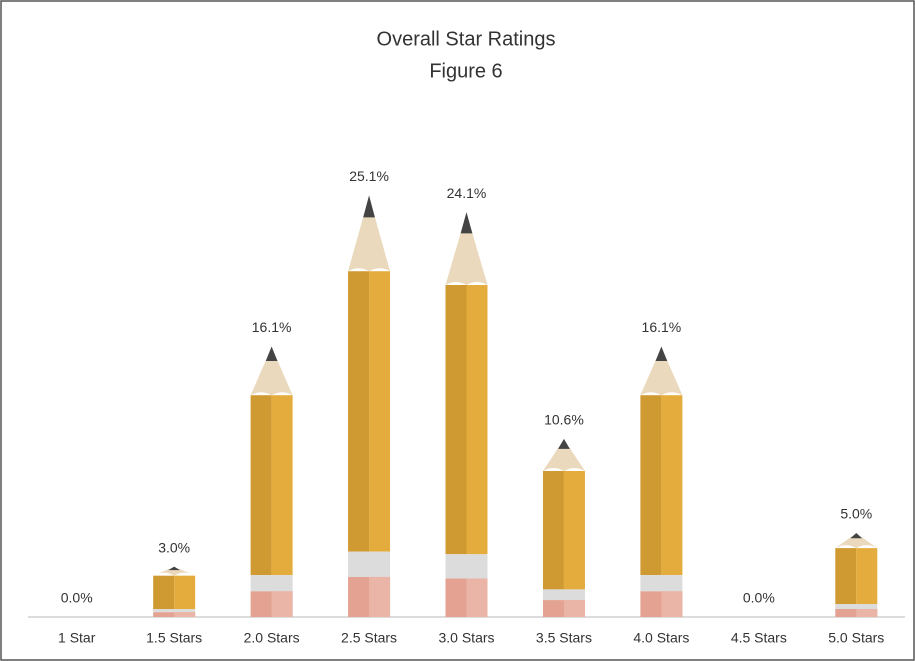 This screenshot has width=915, height=661. Describe the element at coordinates (466, 39) in the screenshot. I see `chart-title: Overall Star Ratings` at that location.